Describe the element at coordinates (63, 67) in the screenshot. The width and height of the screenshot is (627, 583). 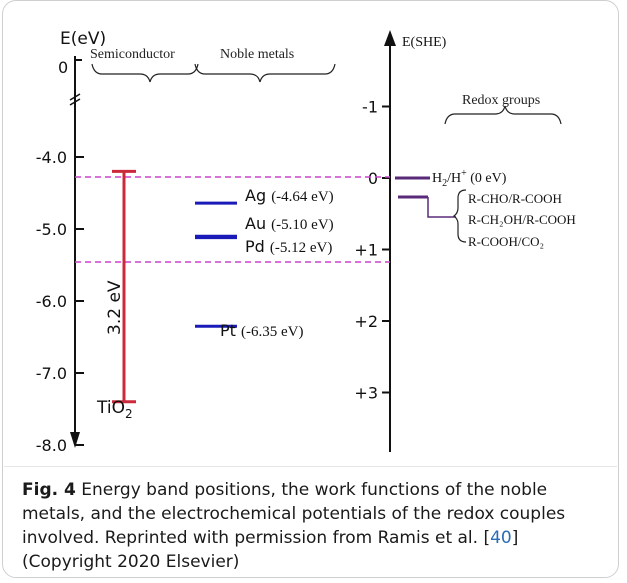
I see `left-axis-top-tick: 0` at that location.